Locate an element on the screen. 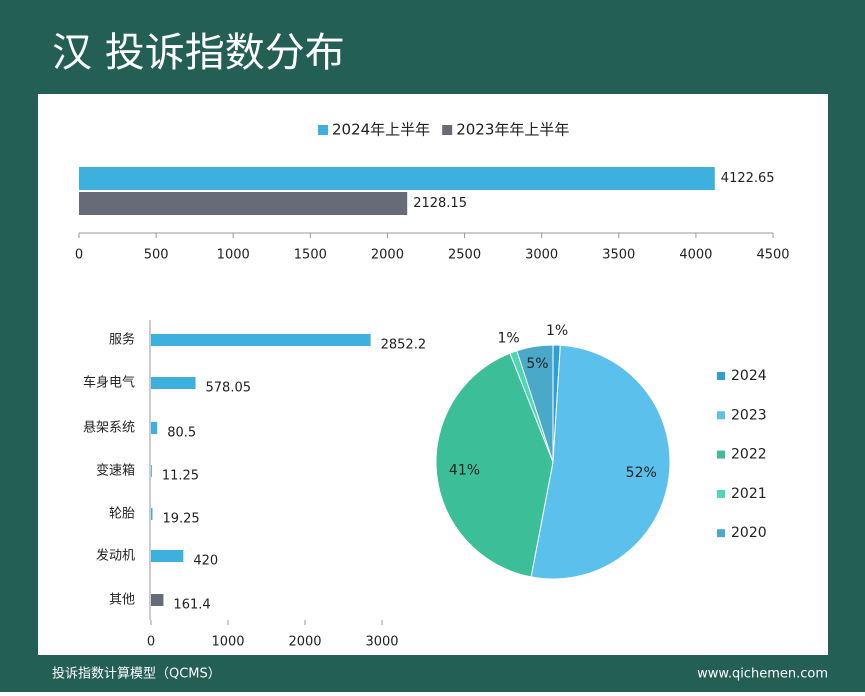  x-tick-label: 3500 is located at coordinates (618, 255).